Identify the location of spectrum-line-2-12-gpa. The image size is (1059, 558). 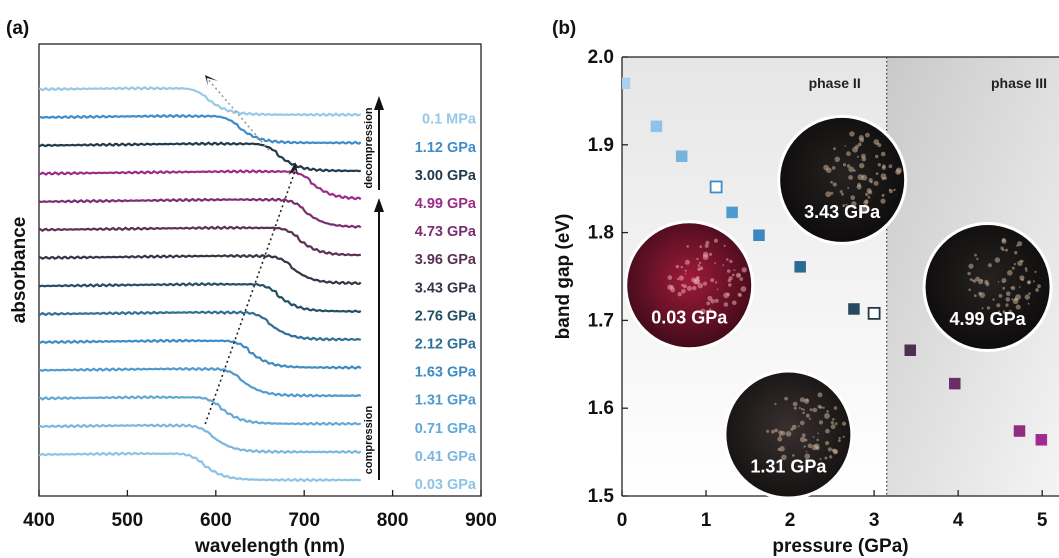
(200, 326).